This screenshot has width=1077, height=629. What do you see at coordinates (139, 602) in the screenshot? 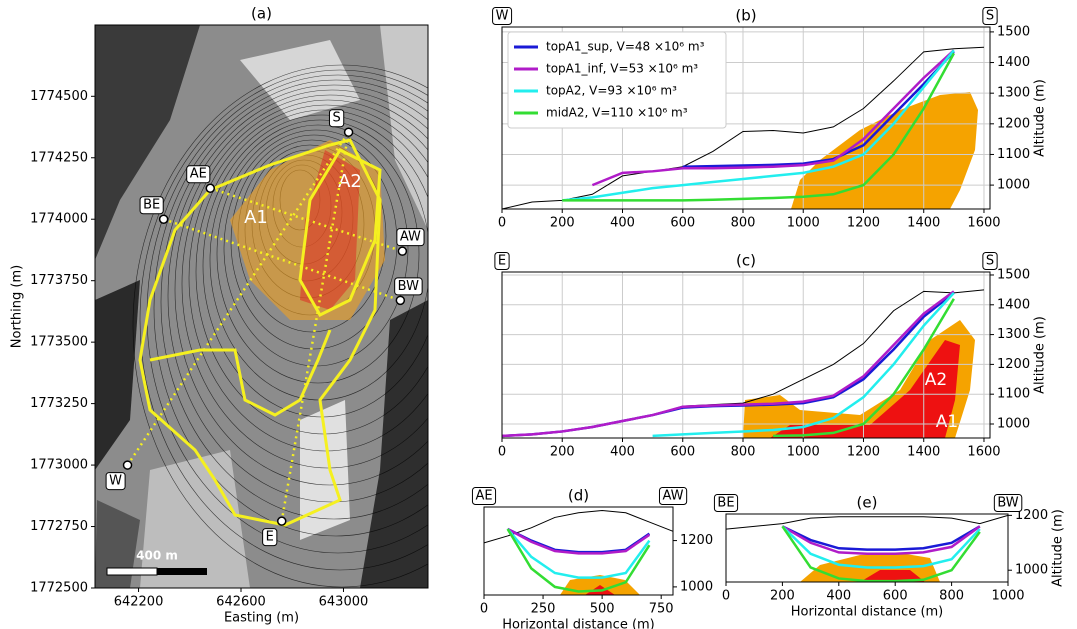
I see `x-tick-label: 642200` at bounding box center [139, 602].